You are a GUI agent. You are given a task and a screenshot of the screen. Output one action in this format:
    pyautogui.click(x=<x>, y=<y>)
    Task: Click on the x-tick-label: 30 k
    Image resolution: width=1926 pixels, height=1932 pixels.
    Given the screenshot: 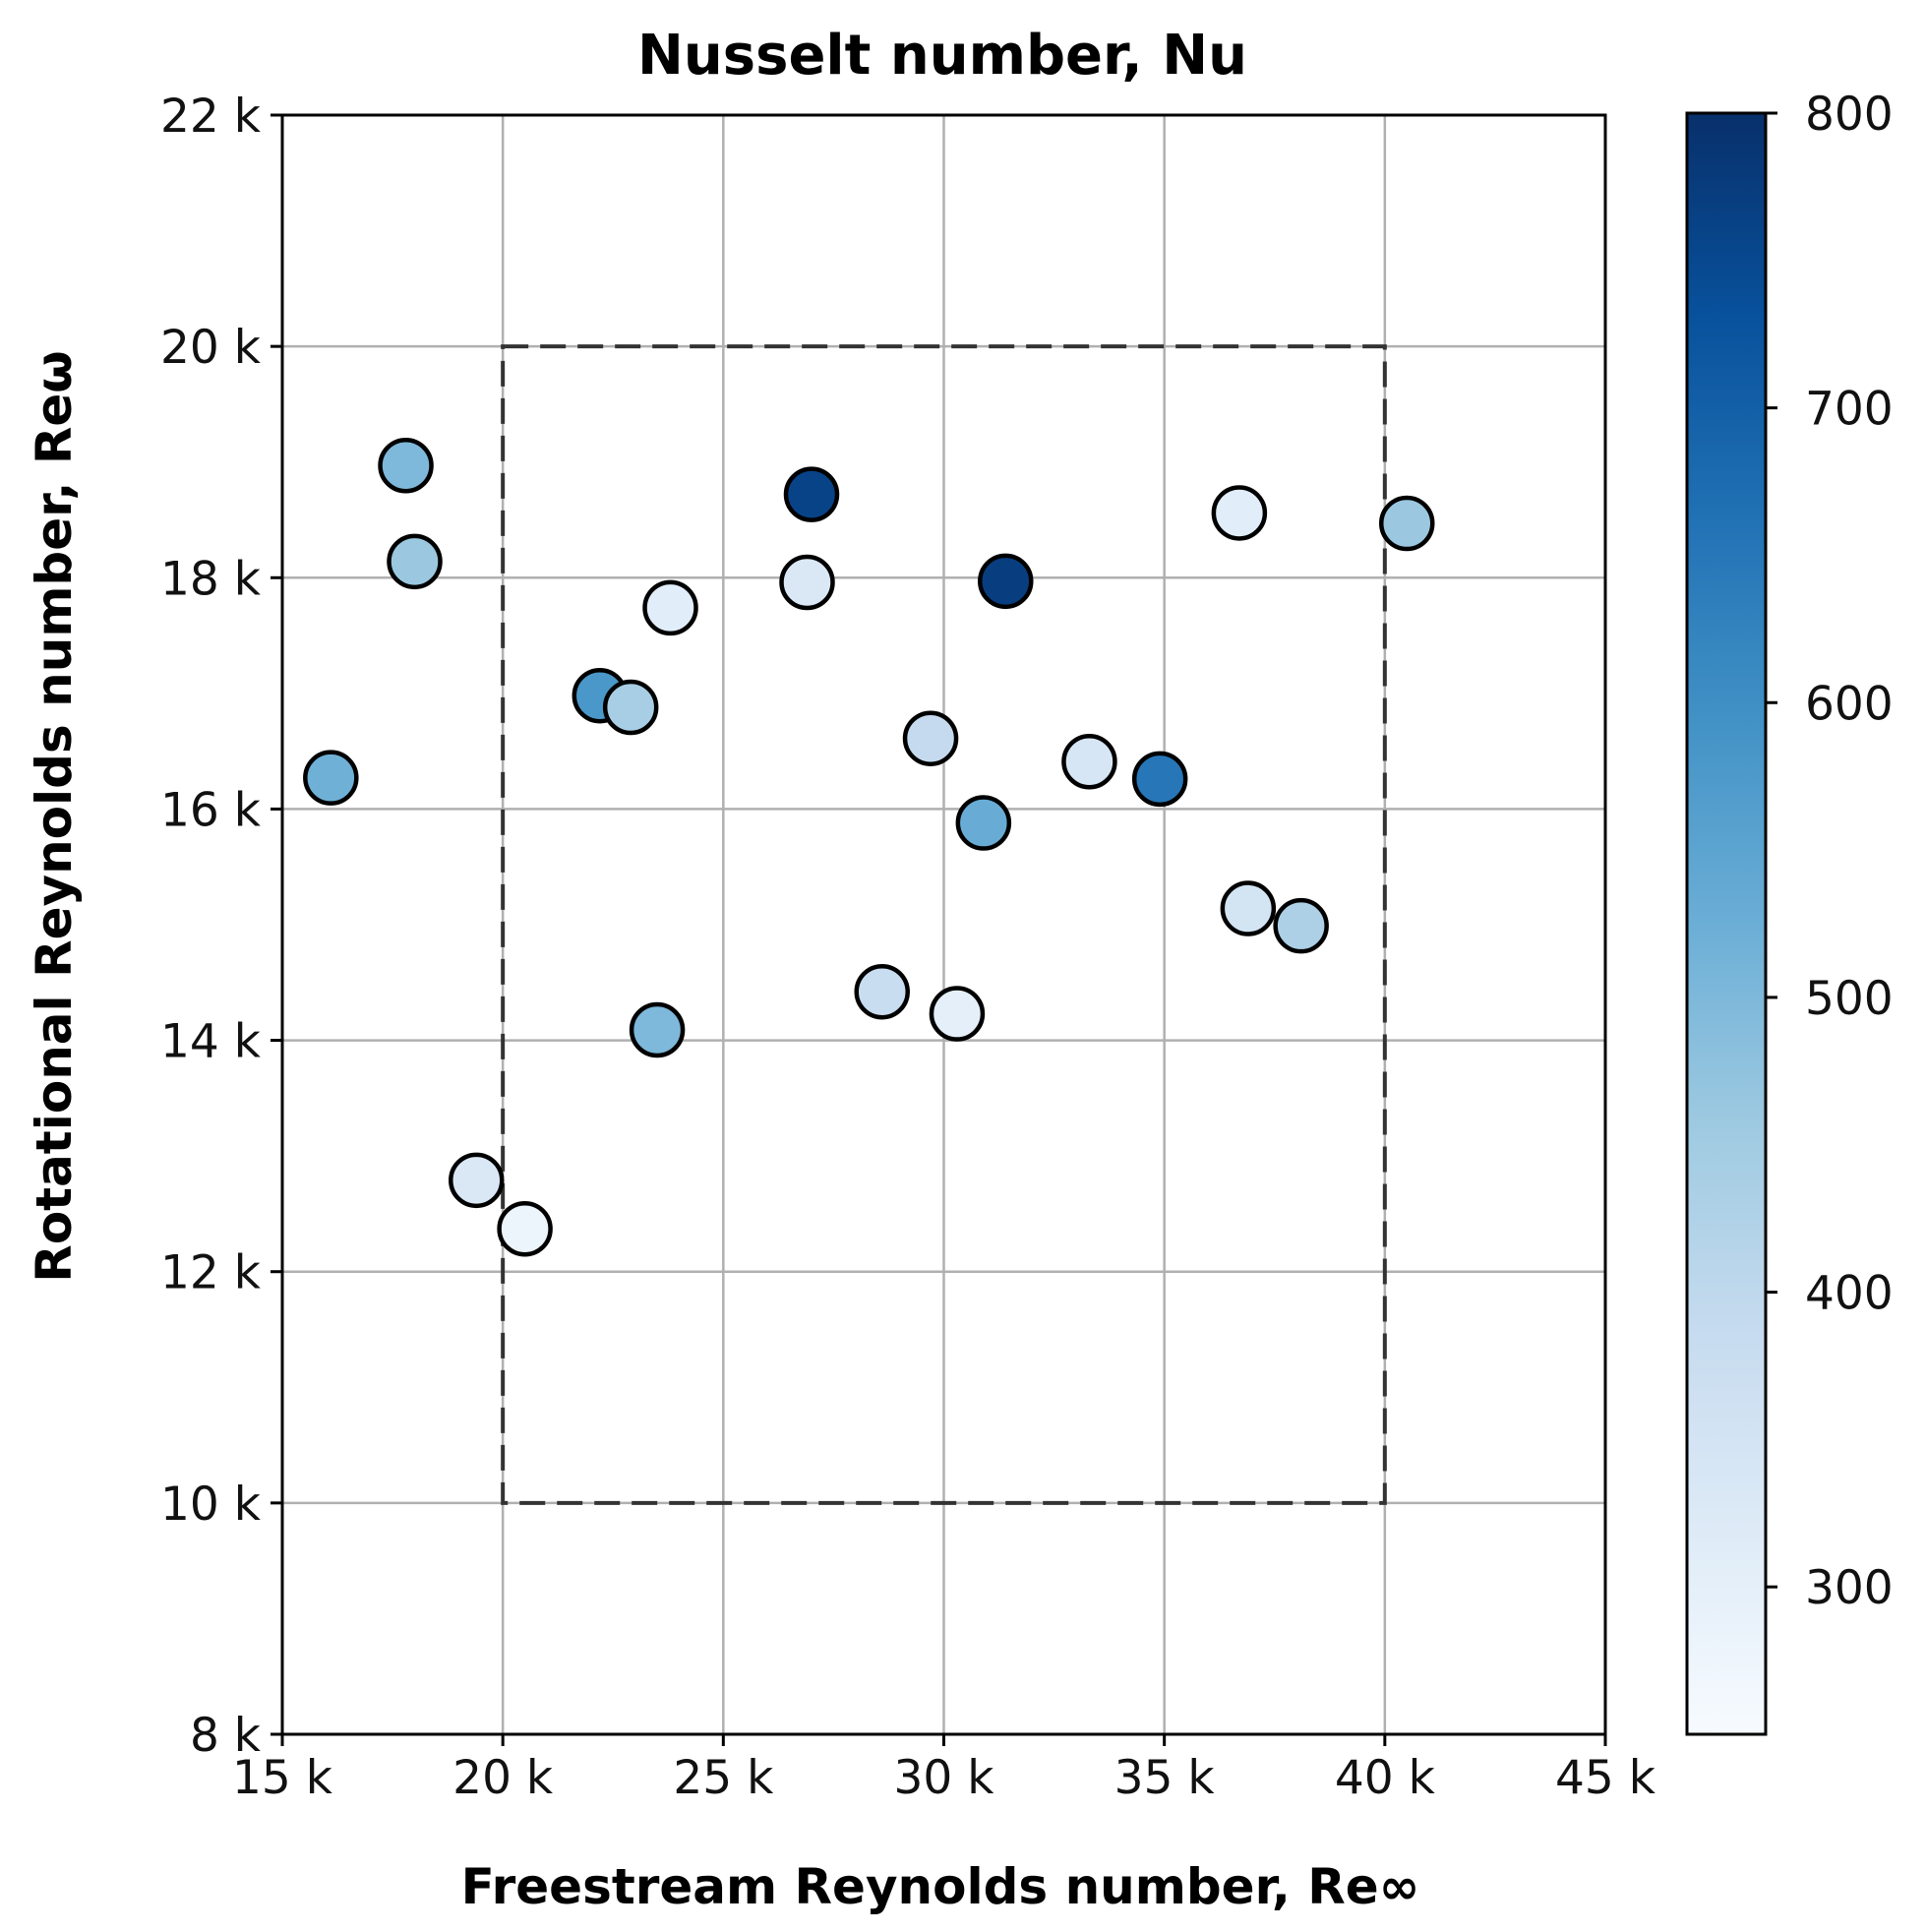 What is the action you would take?
    pyautogui.click(x=945, y=1778)
    